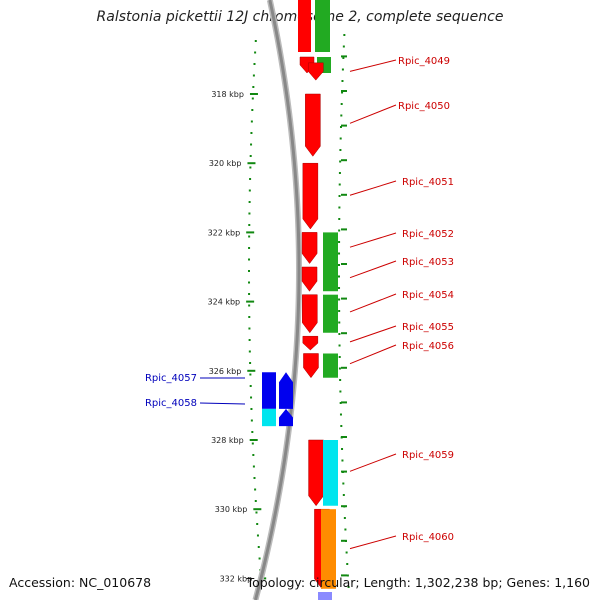 The width and height of the screenshot is (600, 600). Describe the element at coordinates (80, 582) in the screenshot. I see `accession-text: Accession: NC_010678` at that location.